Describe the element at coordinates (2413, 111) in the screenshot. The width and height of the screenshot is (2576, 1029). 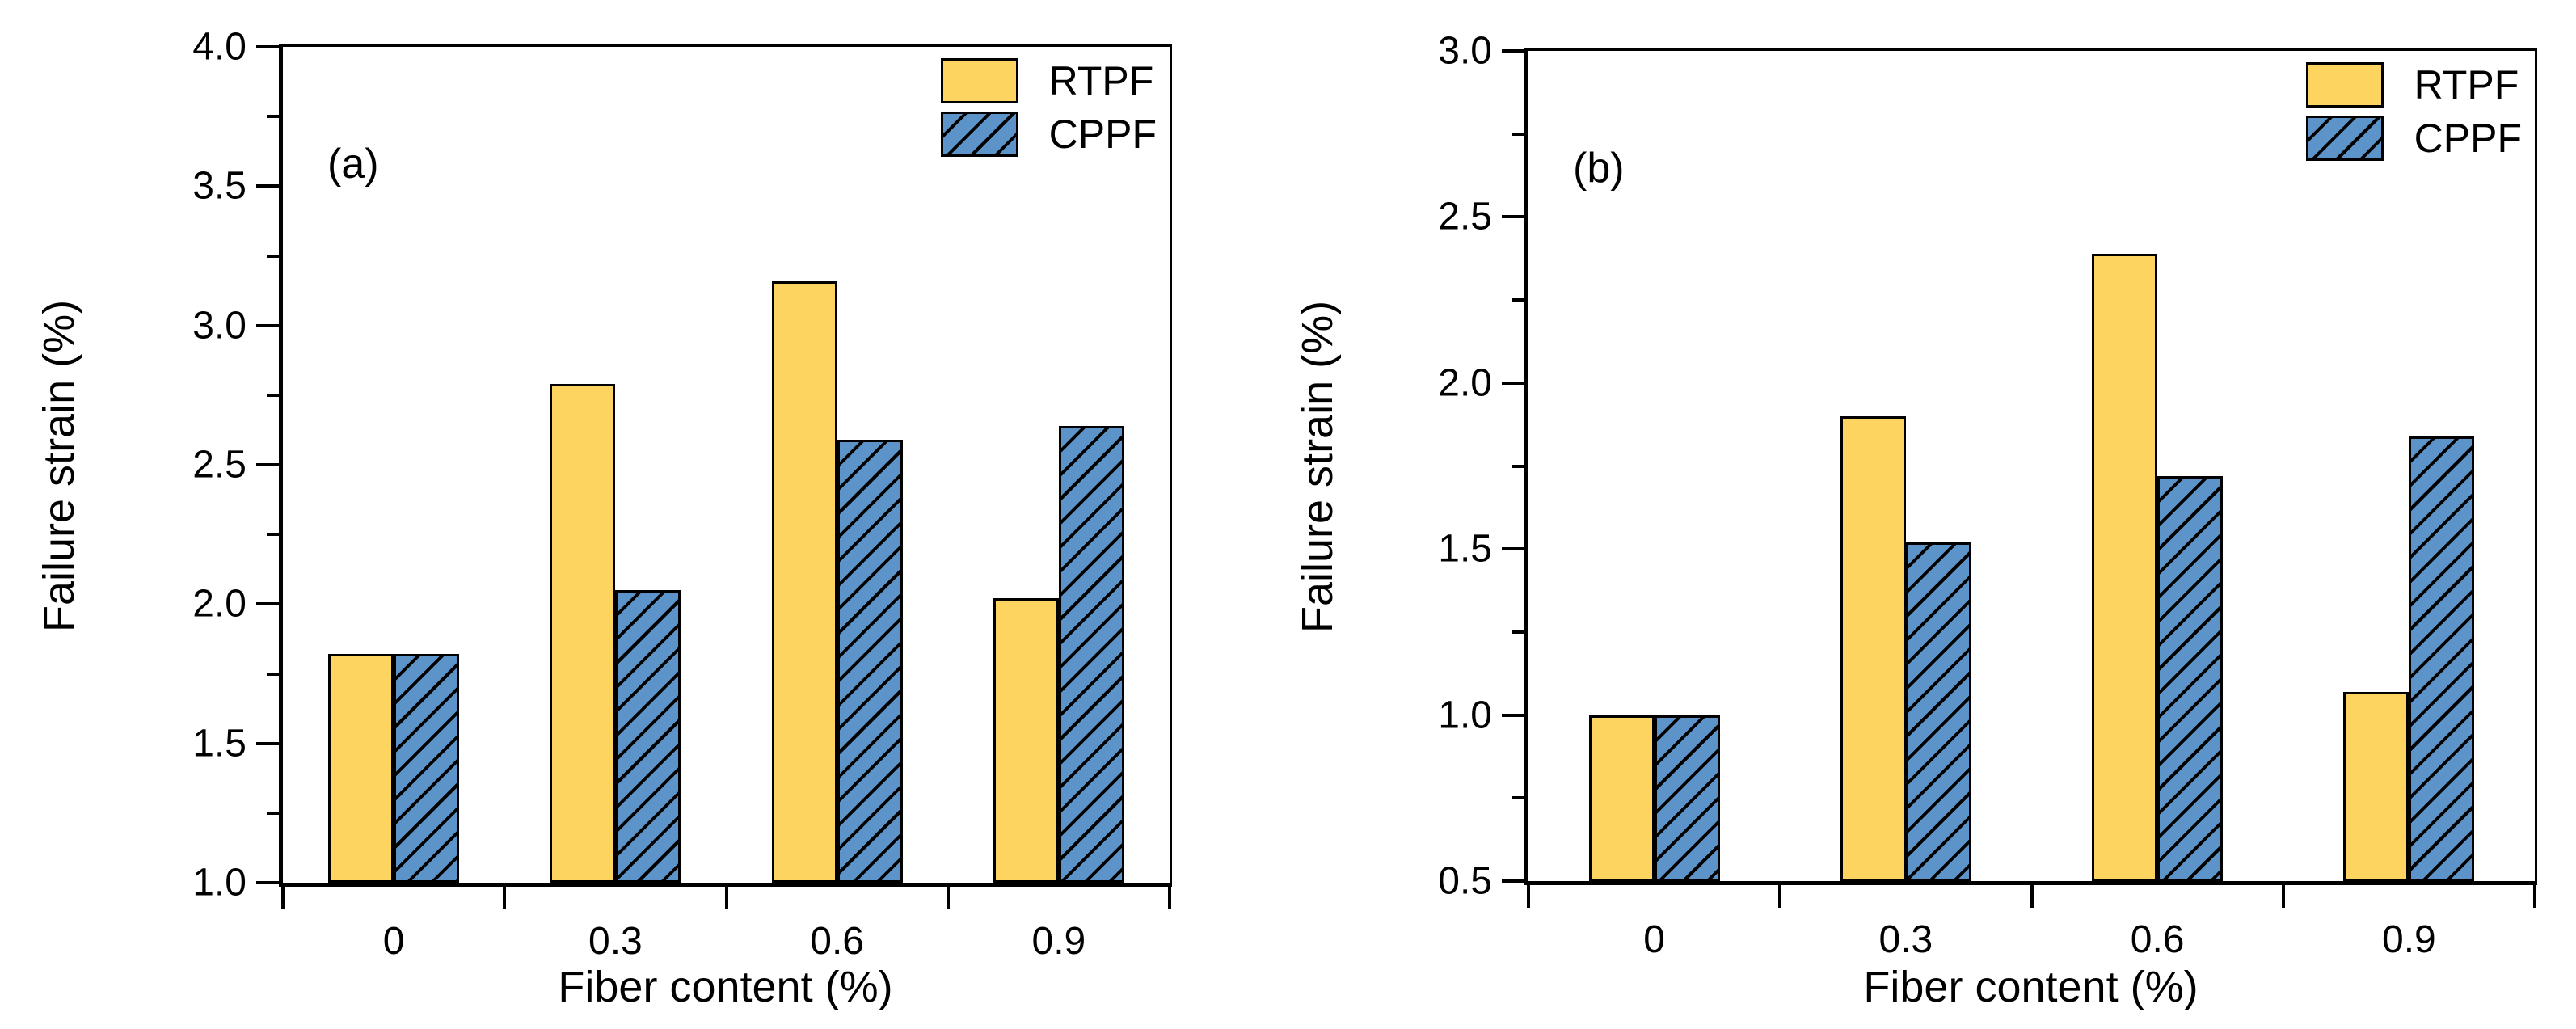
I see `legend-b: RTPF CPPF` at that location.